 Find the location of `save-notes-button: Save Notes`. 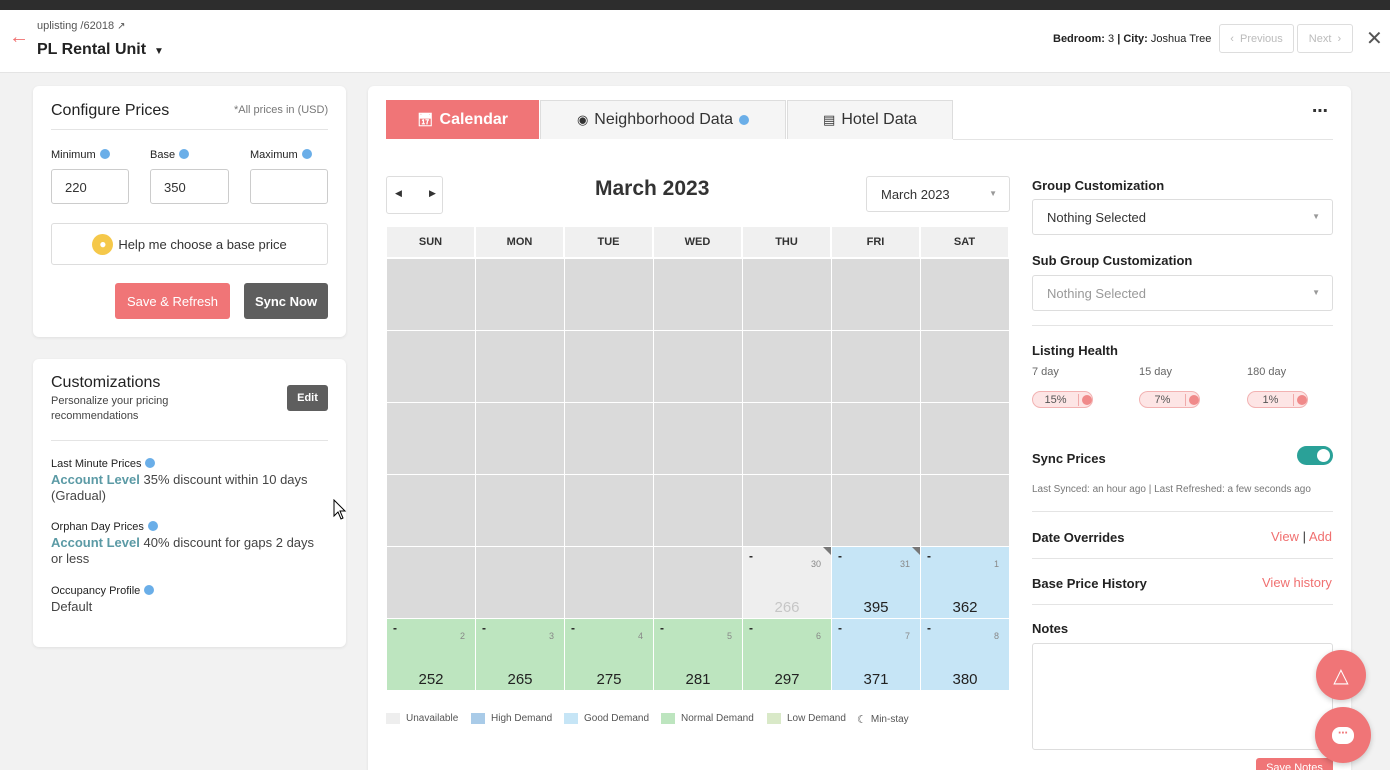

save-notes-button: Save Notes is located at coordinates (1294, 764).